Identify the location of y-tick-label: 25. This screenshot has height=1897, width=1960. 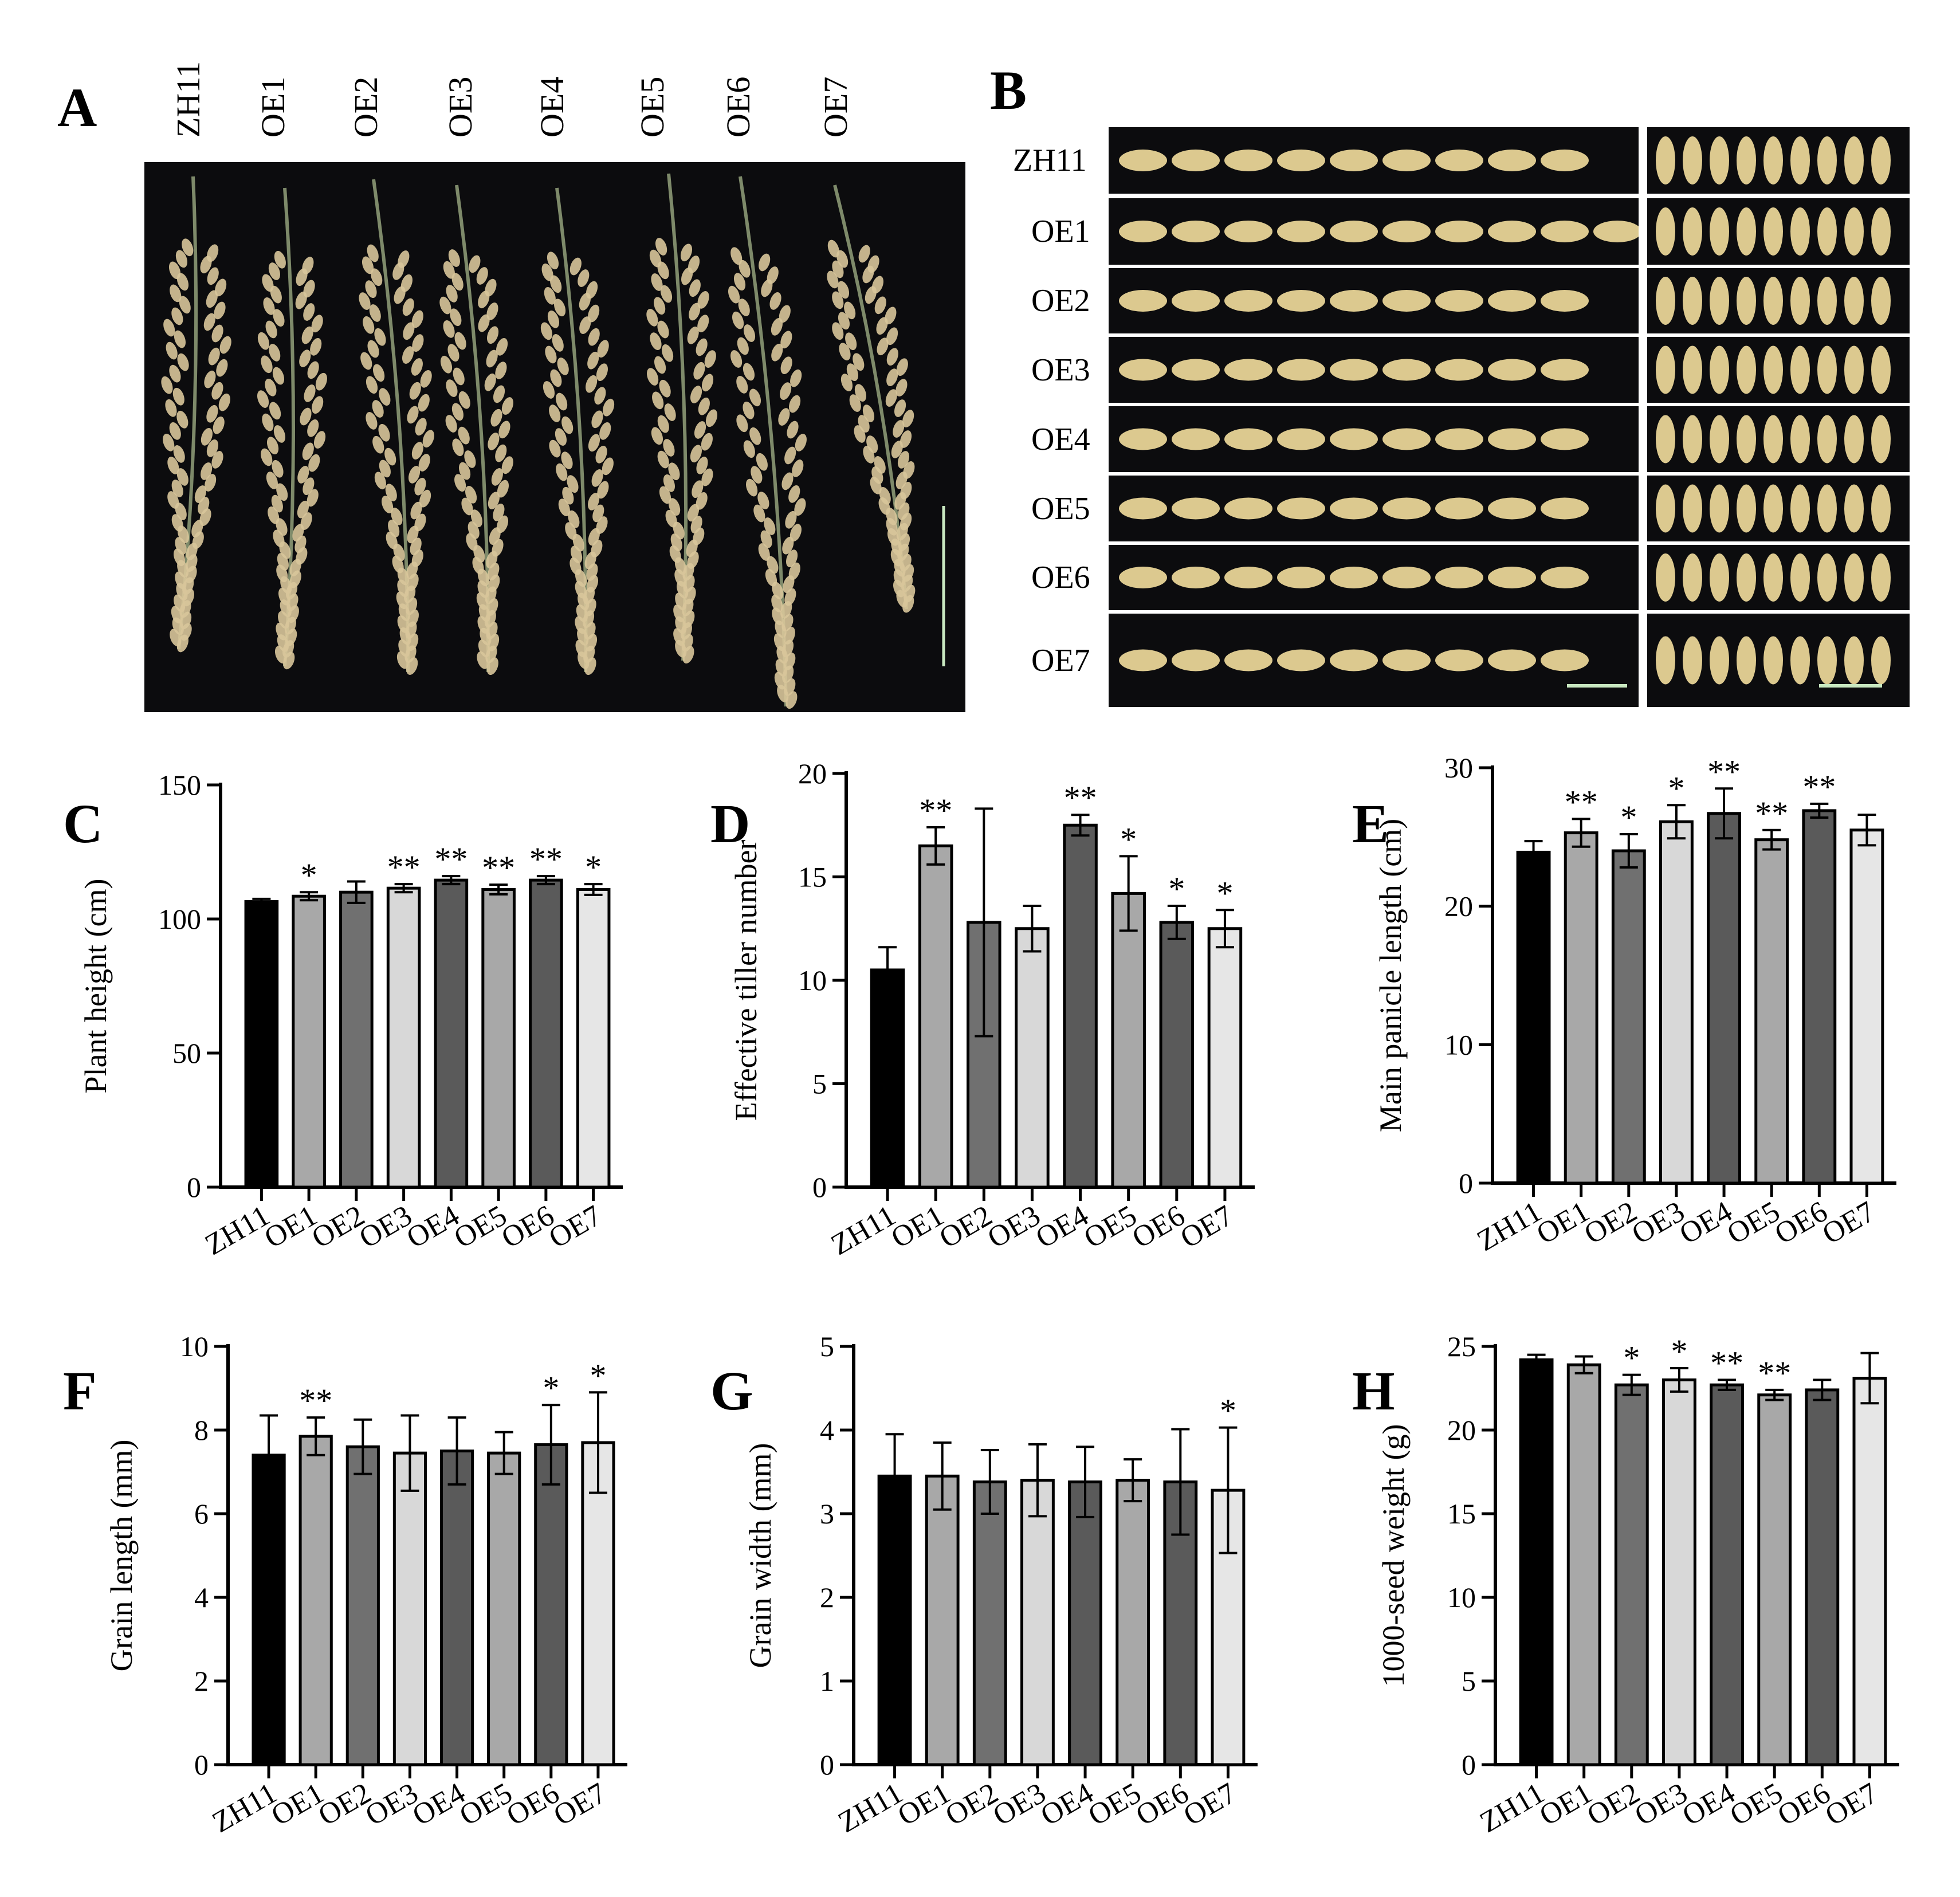
(1461, 1346).